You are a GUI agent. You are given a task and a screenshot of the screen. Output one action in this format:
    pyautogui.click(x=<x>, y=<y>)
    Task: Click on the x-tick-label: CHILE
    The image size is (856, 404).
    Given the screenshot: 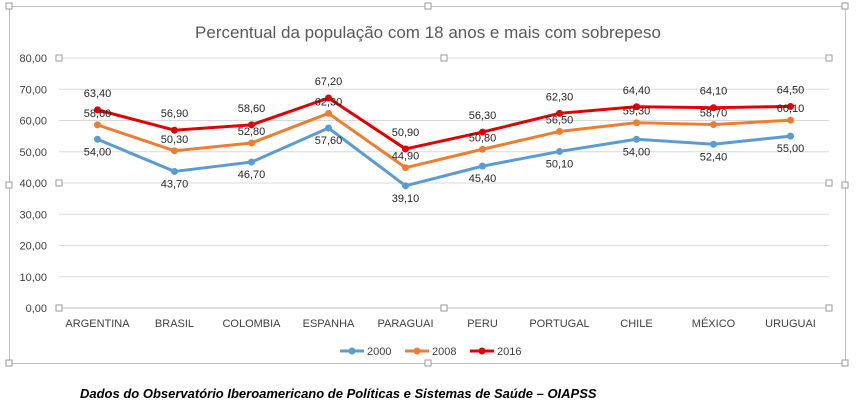 What is the action you would take?
    pyautogui.click(x=636, y=324)
    